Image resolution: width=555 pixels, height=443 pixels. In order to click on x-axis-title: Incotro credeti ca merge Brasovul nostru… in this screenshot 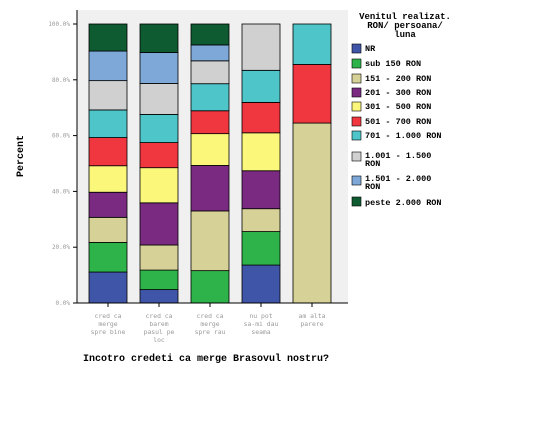, I will do `click(206, 359)`.